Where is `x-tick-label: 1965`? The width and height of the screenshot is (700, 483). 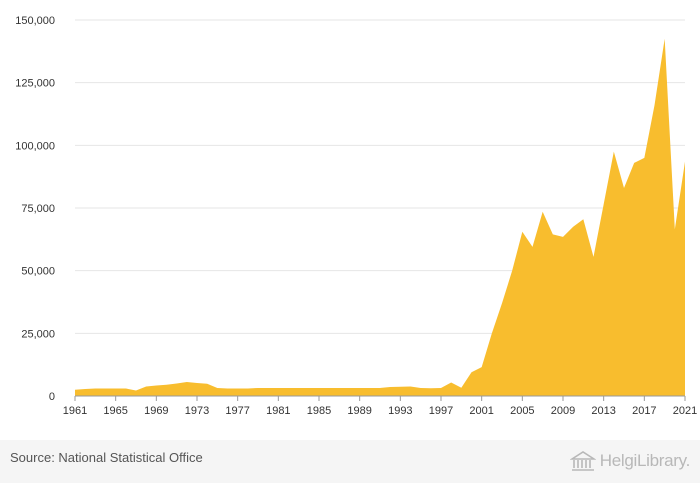
x-tick-label: 1965 is located at coordinates (115, 411).